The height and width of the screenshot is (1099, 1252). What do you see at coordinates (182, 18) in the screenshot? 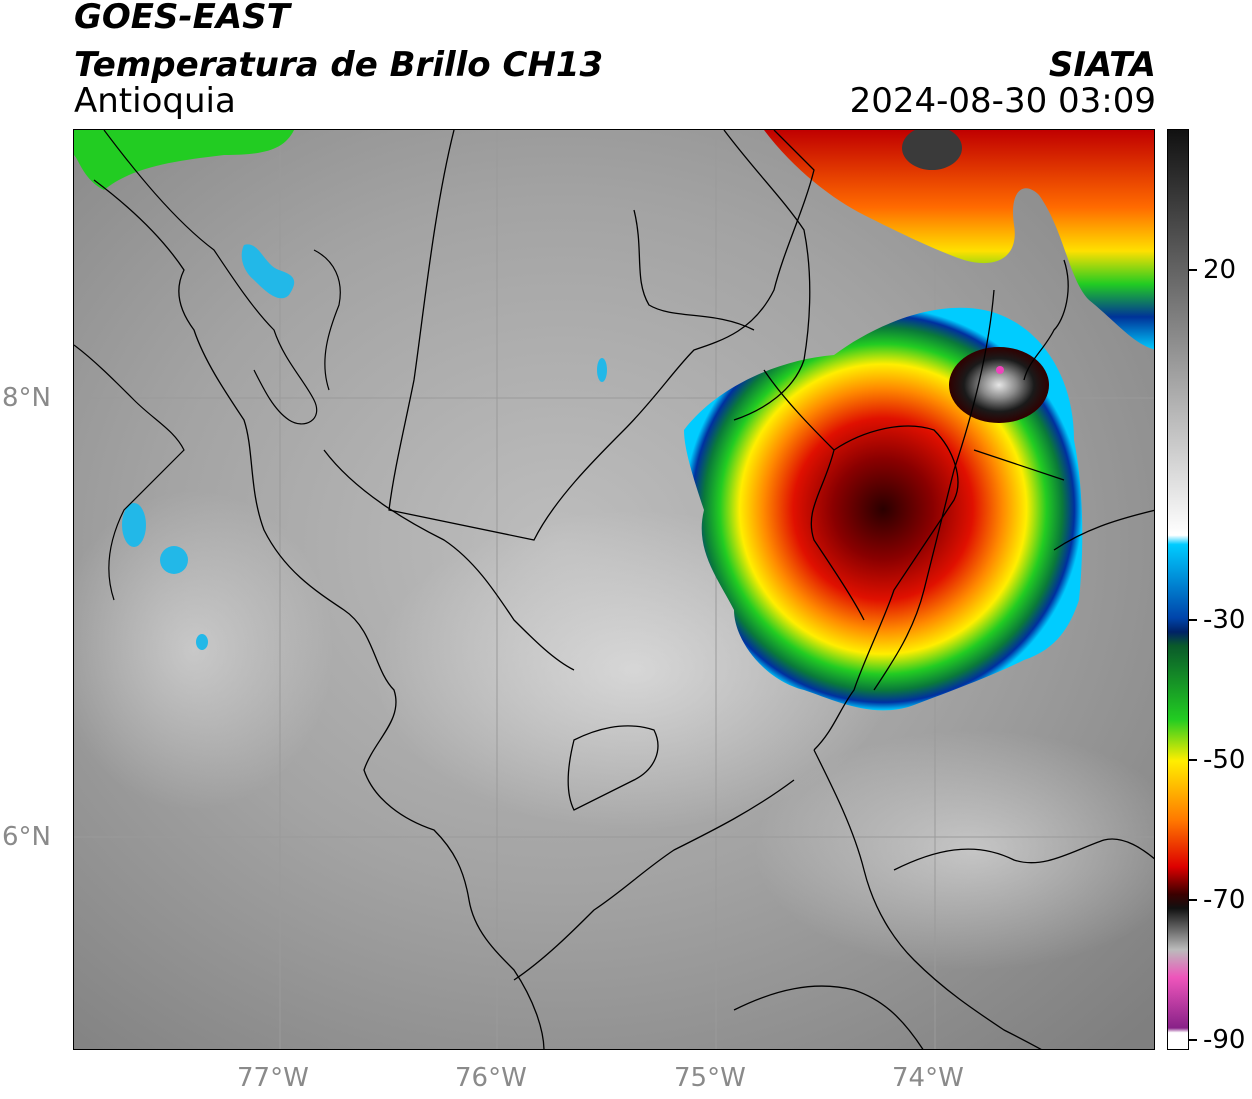
I see `satellite-title: GOES-EAST` at bounding box center [182, 18].